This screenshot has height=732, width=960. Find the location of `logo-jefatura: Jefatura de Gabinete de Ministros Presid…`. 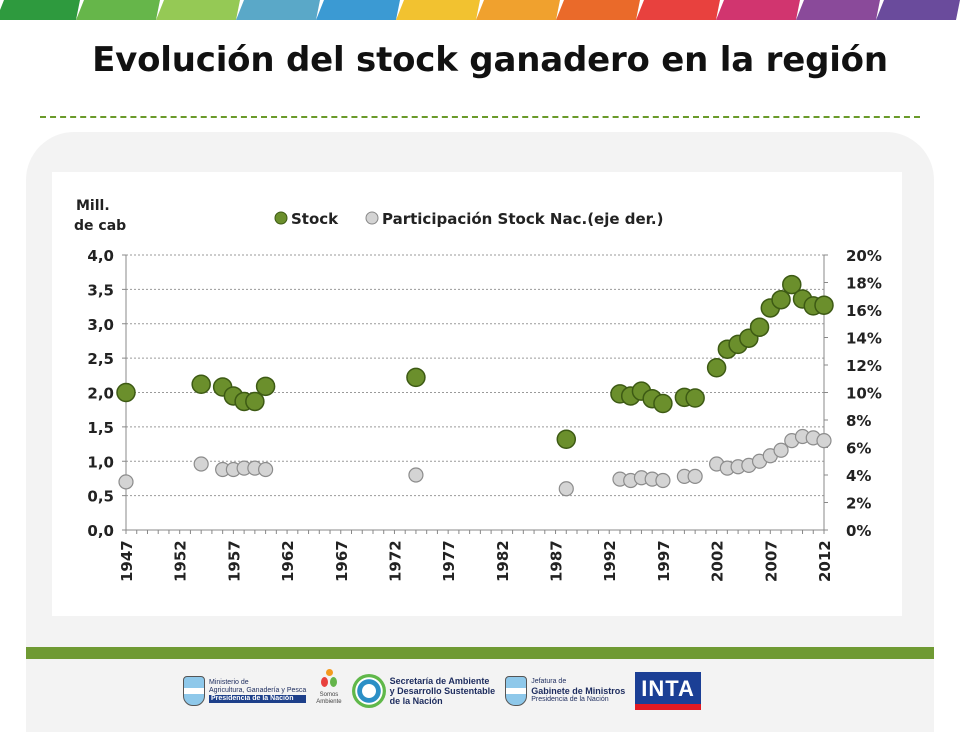

logo-jefatura: Jefatura de Gabinete de Ministros Presid… is located at coordinates (565, 691).